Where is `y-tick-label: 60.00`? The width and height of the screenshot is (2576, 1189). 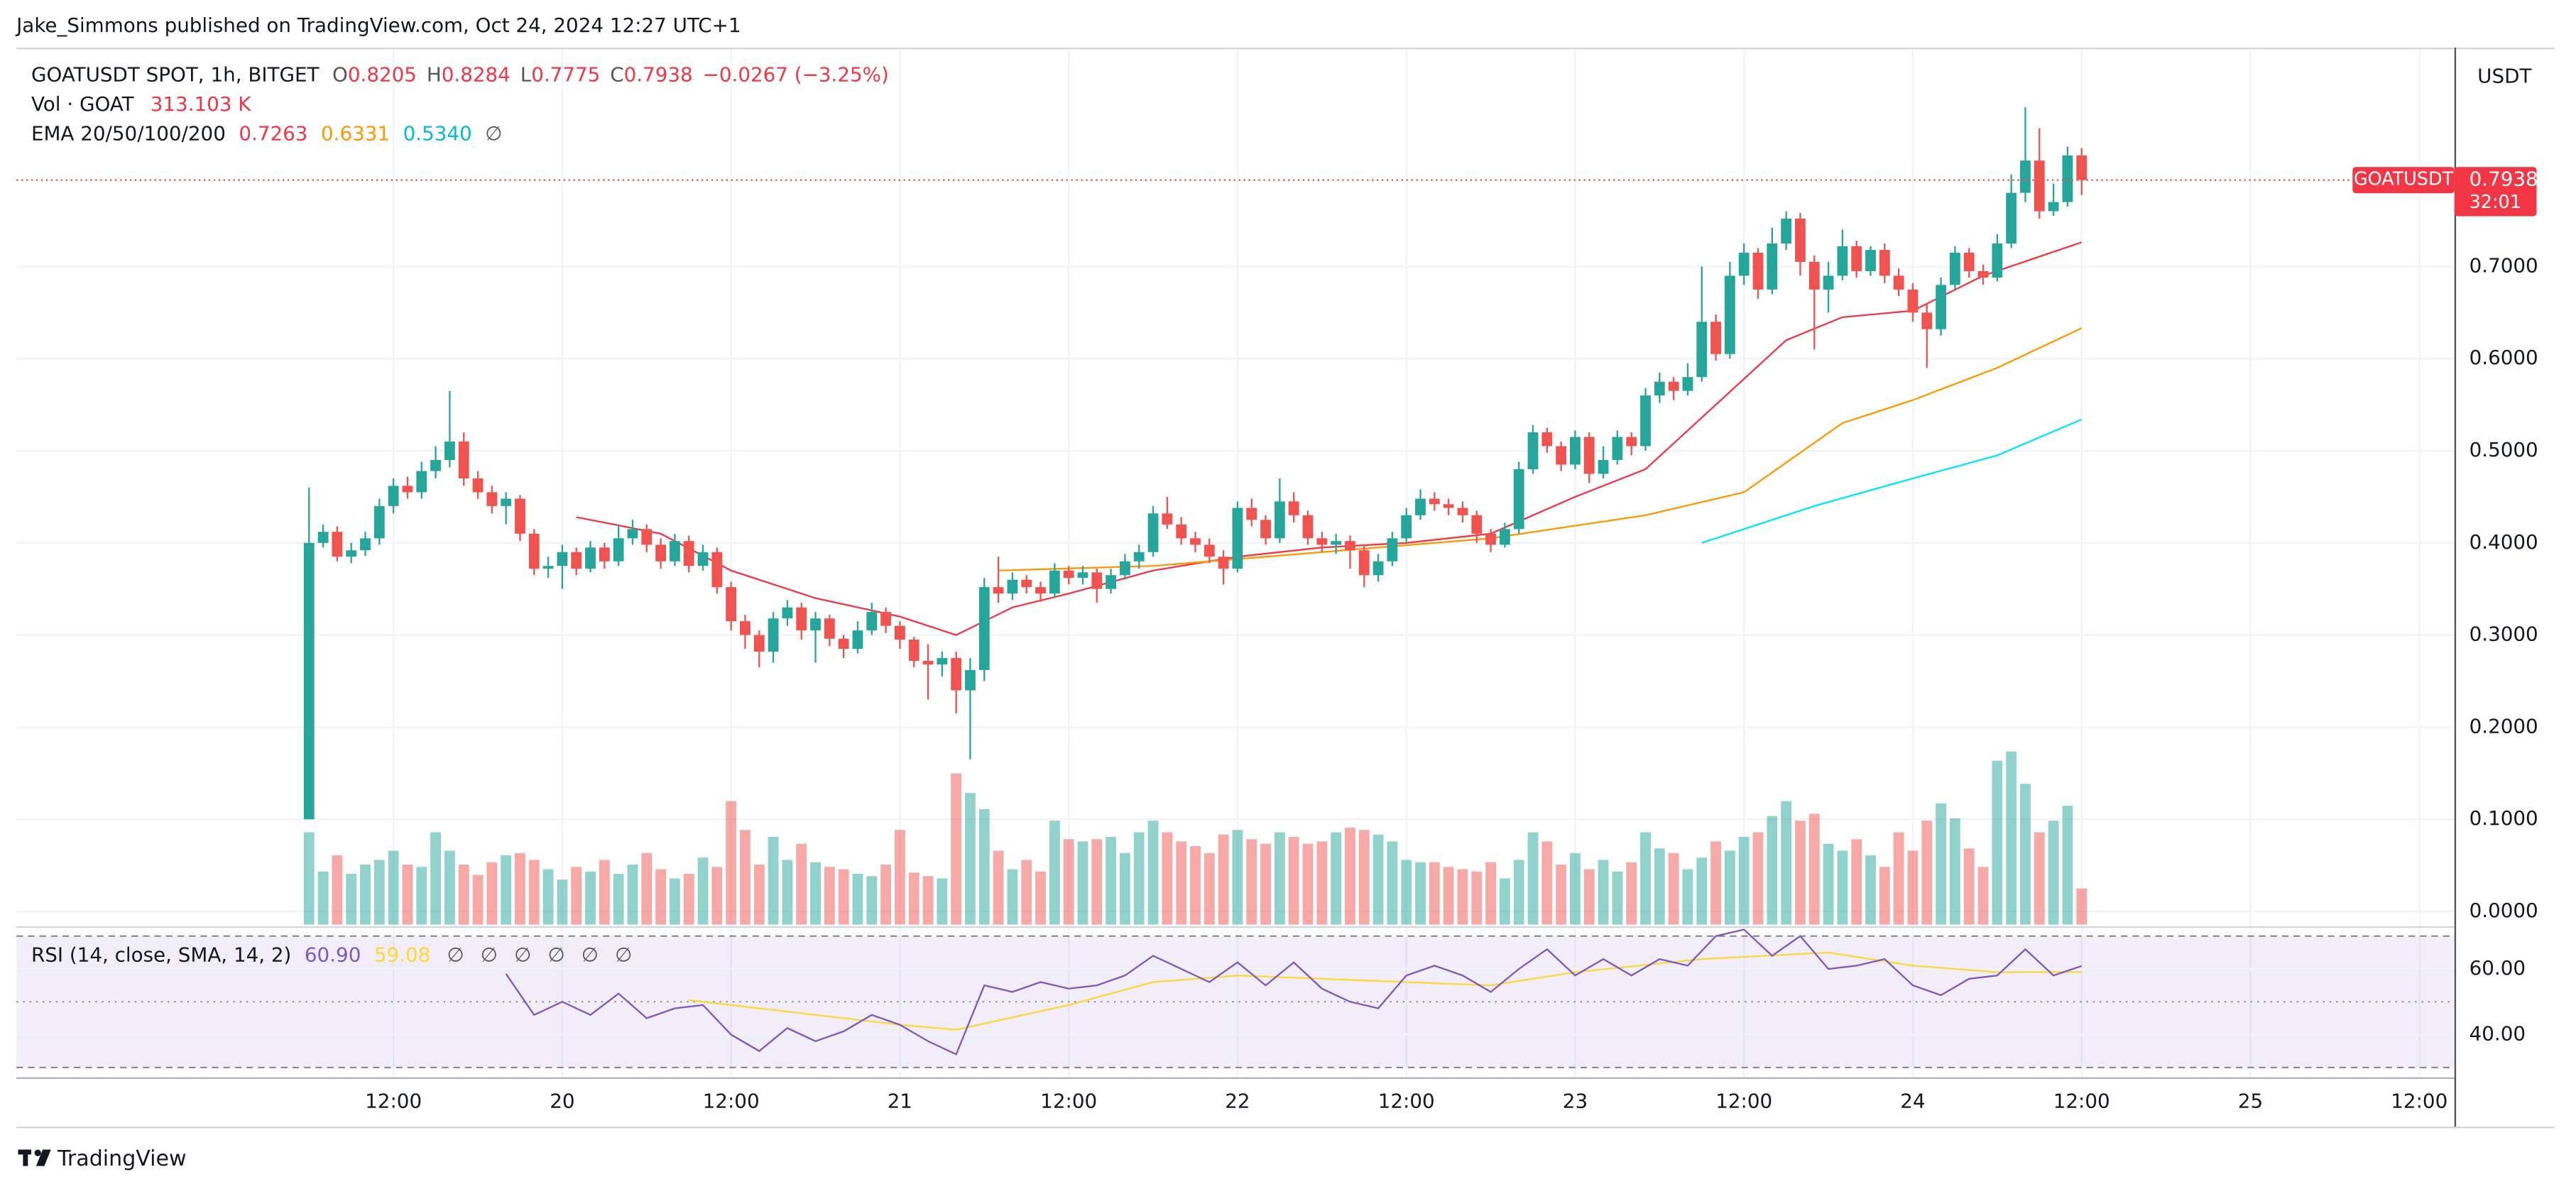
y-tick-label: 60.00 is located at coordinates (2497, 968).